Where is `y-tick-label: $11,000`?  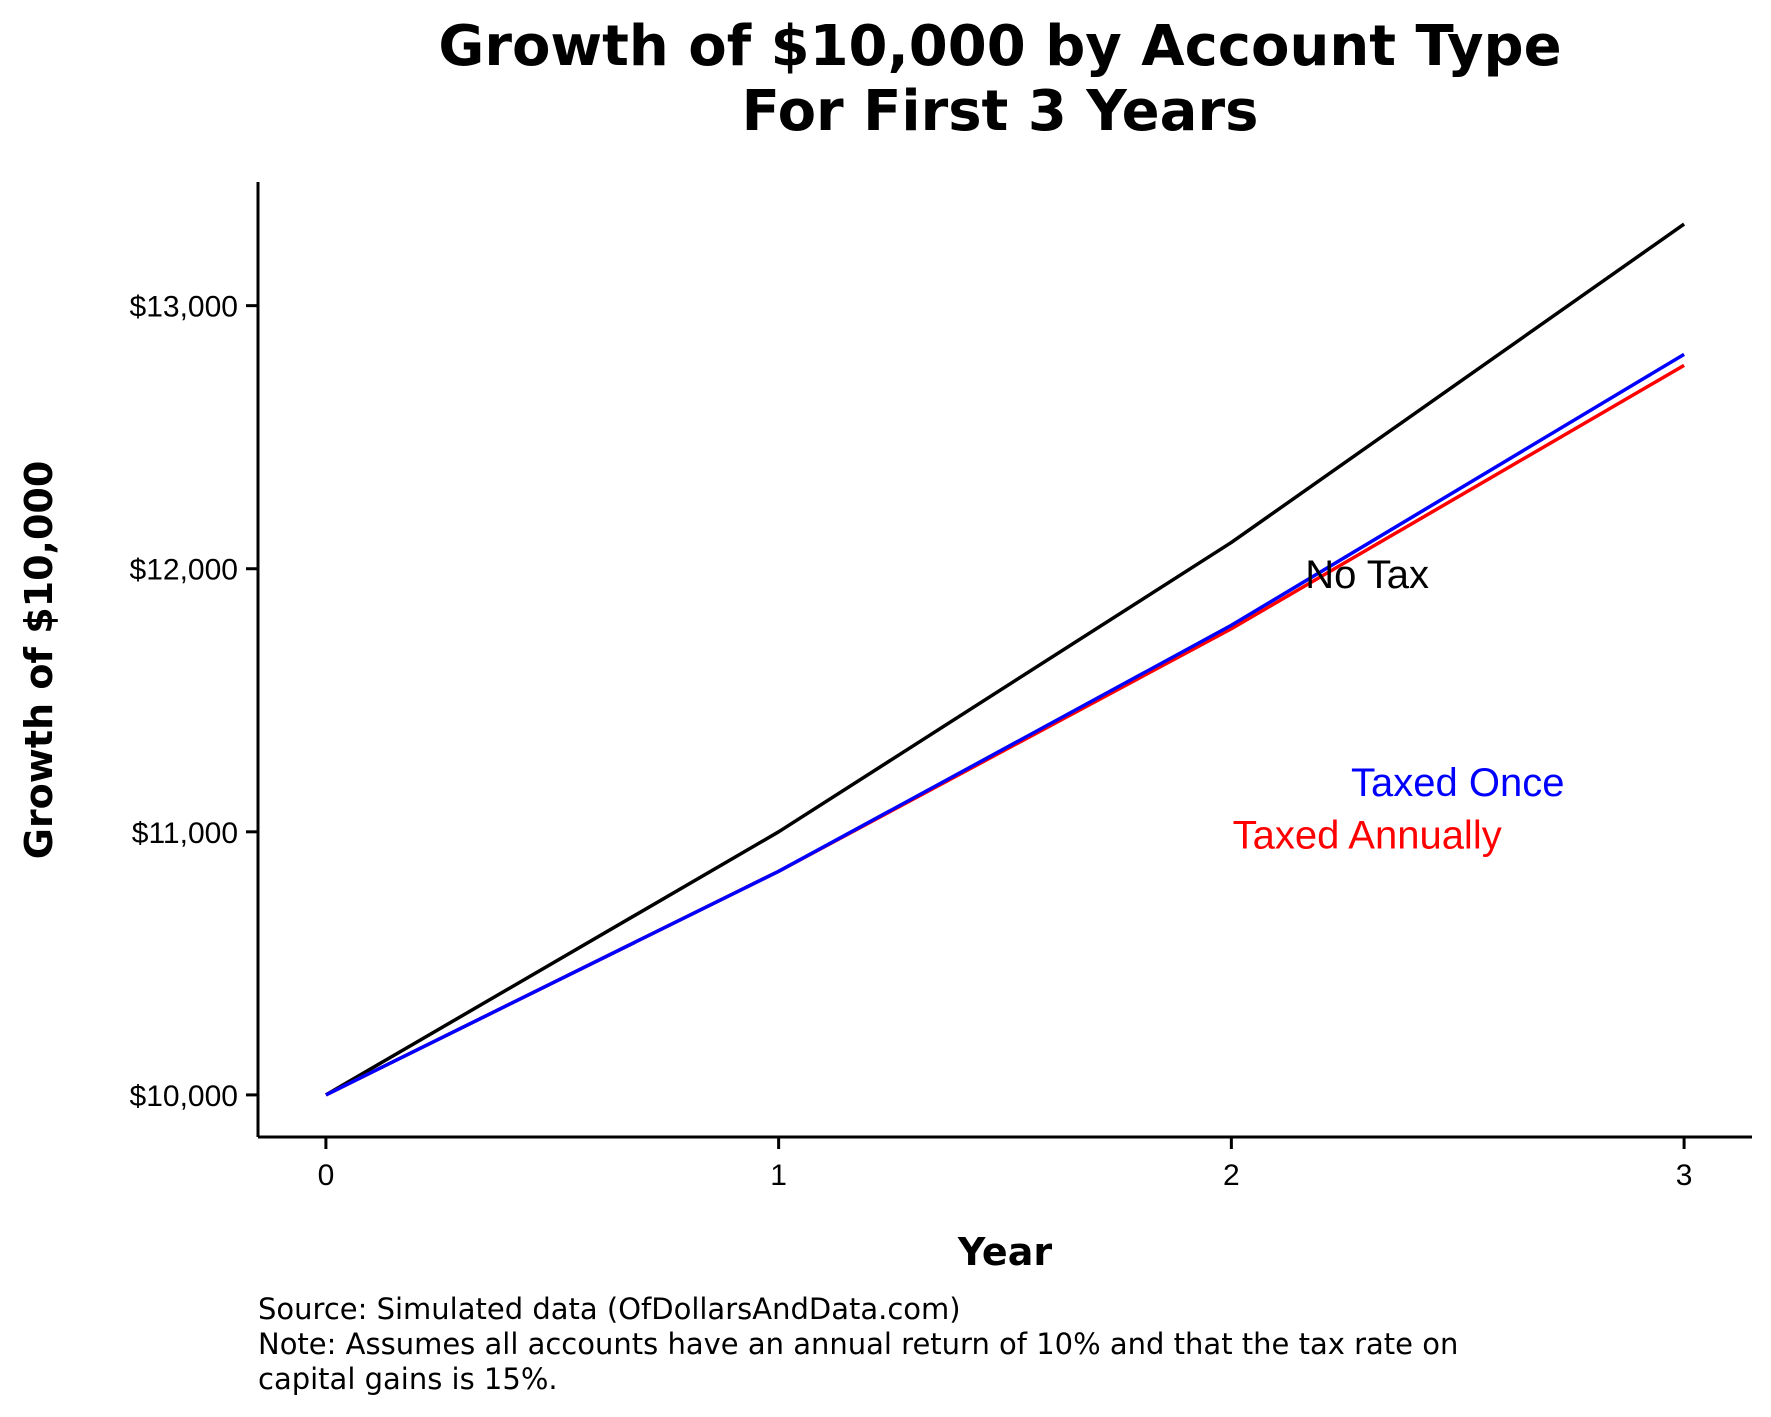
y-tick-label: $11,000 is located at coordinates (185, 833).